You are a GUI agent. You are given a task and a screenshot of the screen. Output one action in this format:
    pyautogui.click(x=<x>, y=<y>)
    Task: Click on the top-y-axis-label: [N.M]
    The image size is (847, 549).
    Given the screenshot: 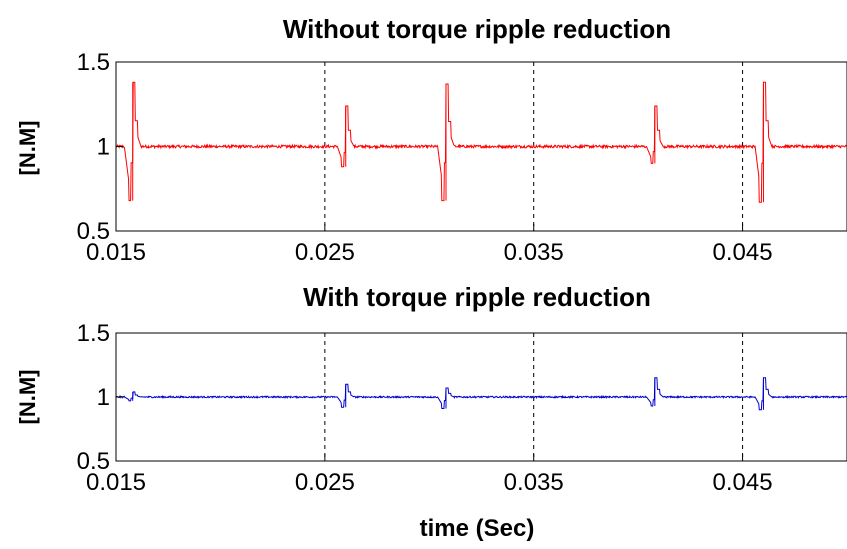 What is the action you would take?
    pyautogui.click(x=27, y=148)
    